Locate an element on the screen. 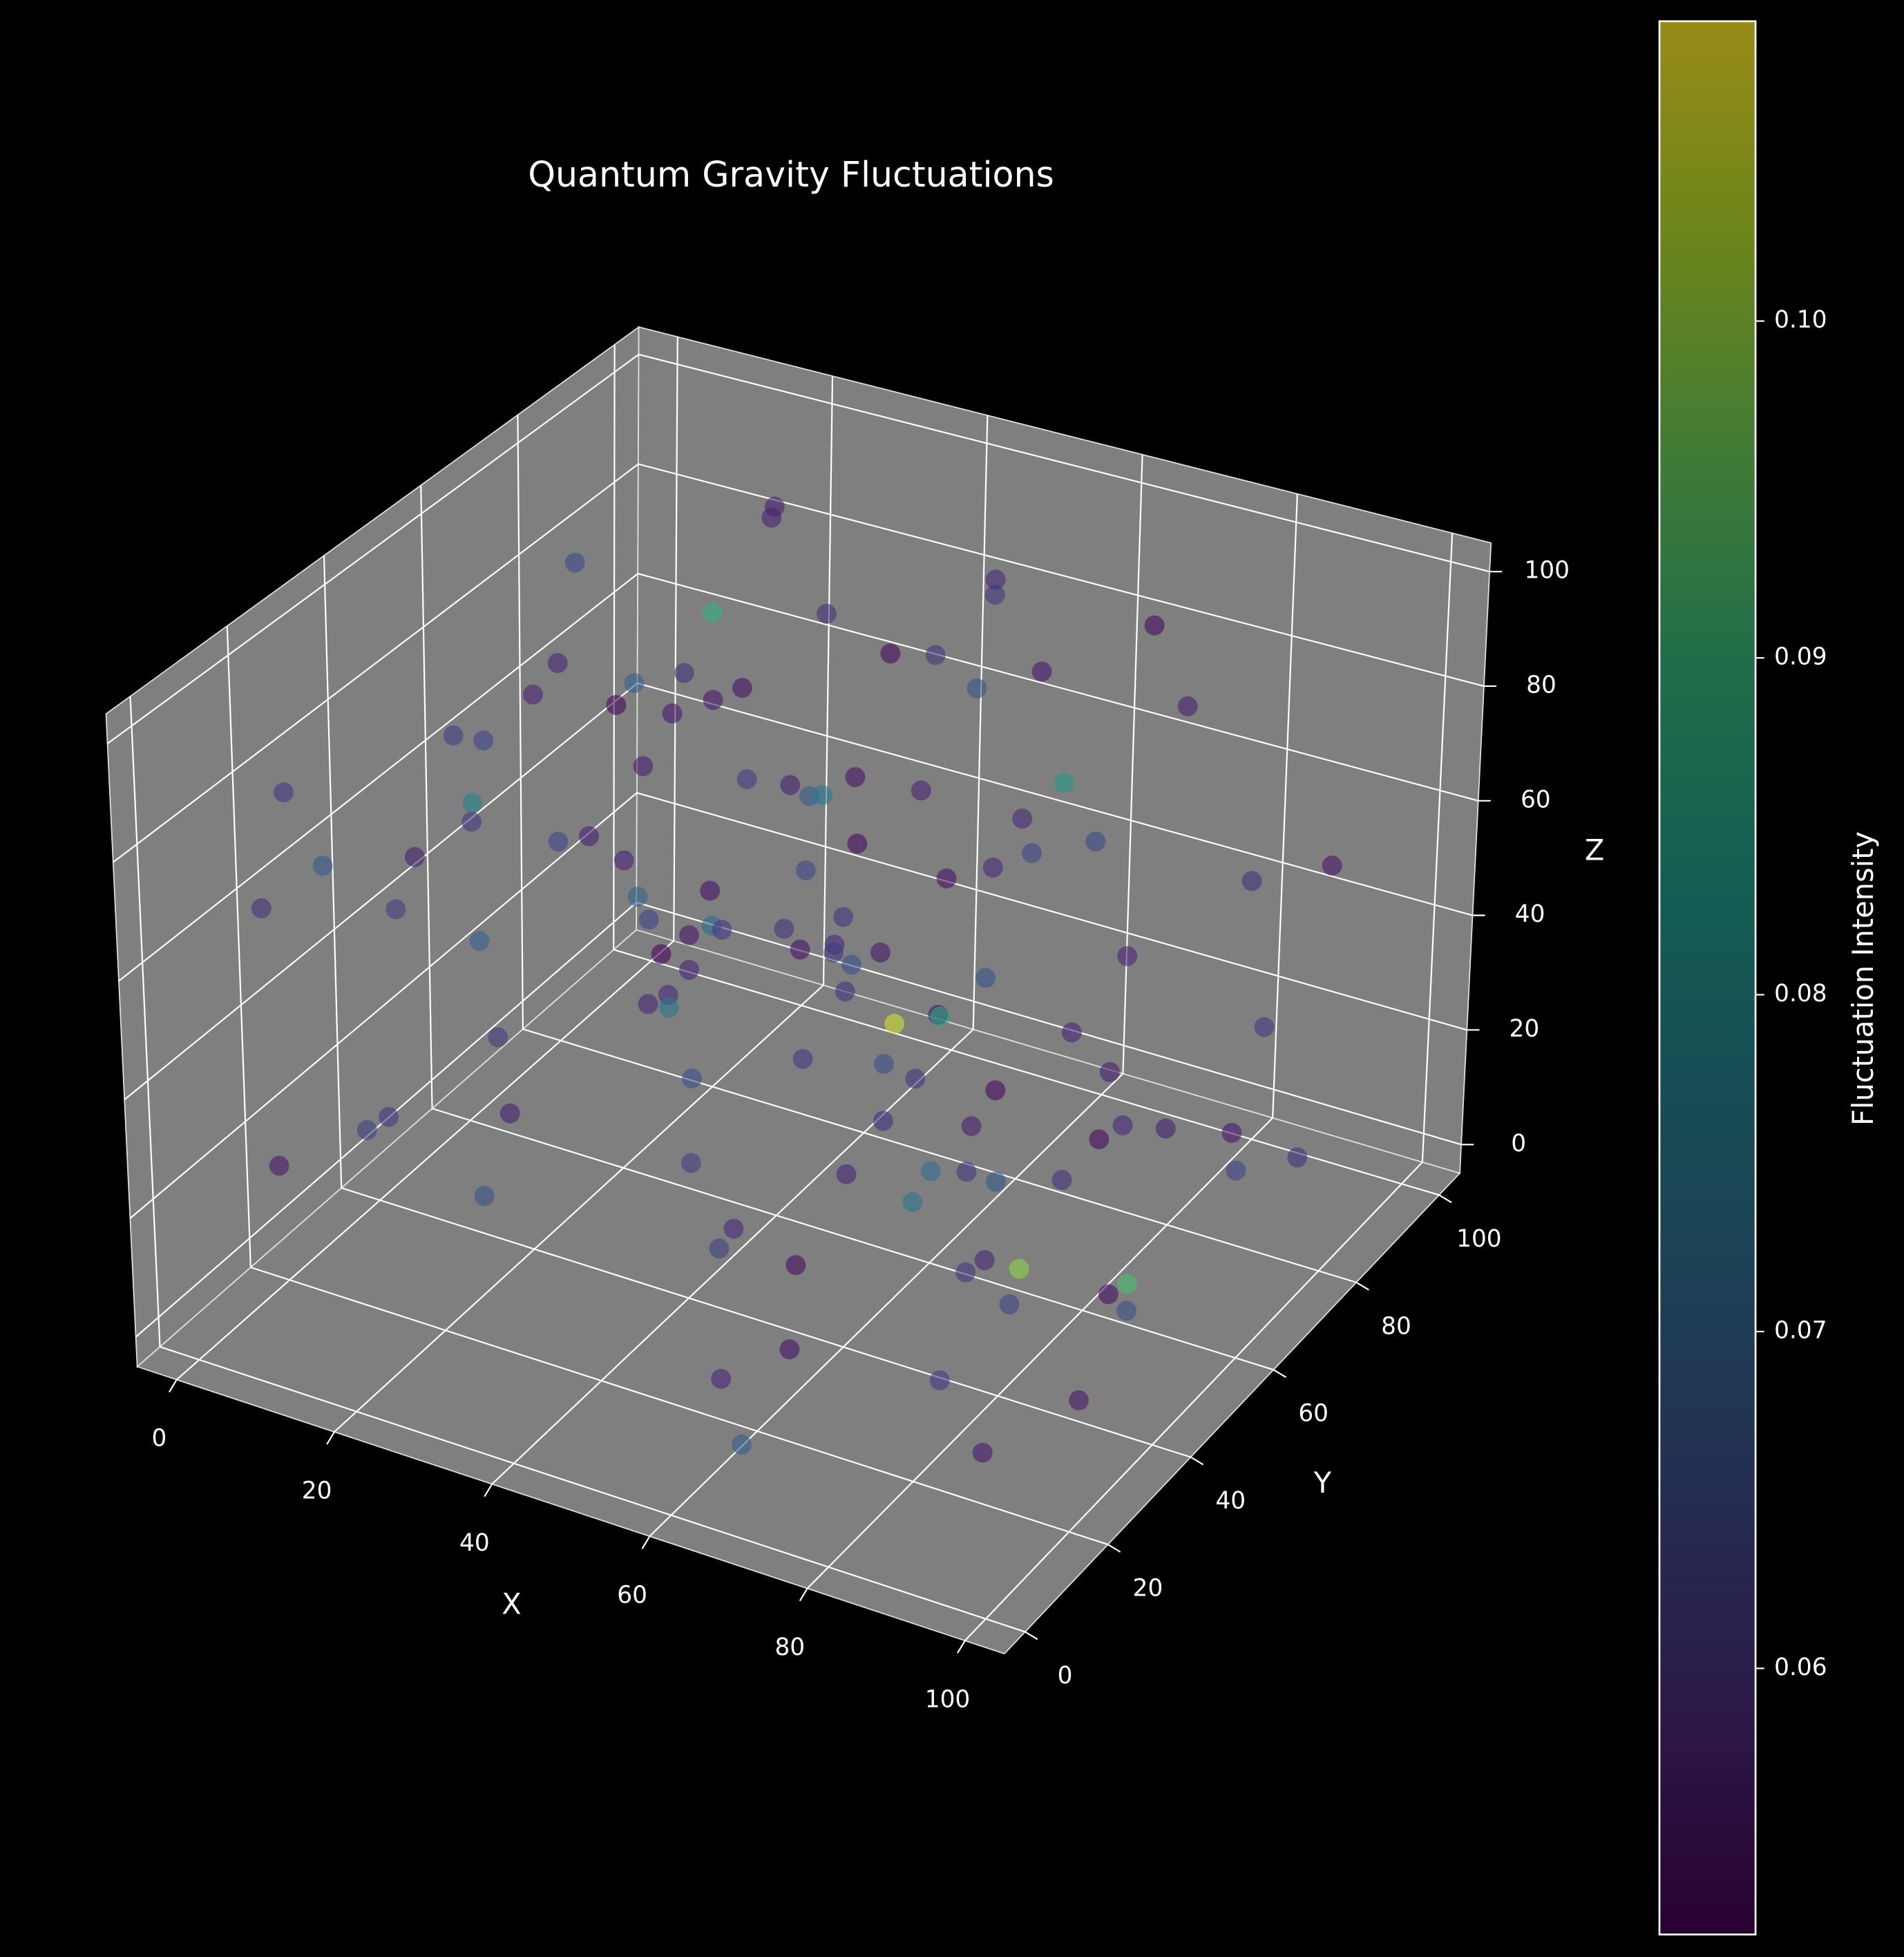  x-axis-label: X is located at coordinates (511, 1603).